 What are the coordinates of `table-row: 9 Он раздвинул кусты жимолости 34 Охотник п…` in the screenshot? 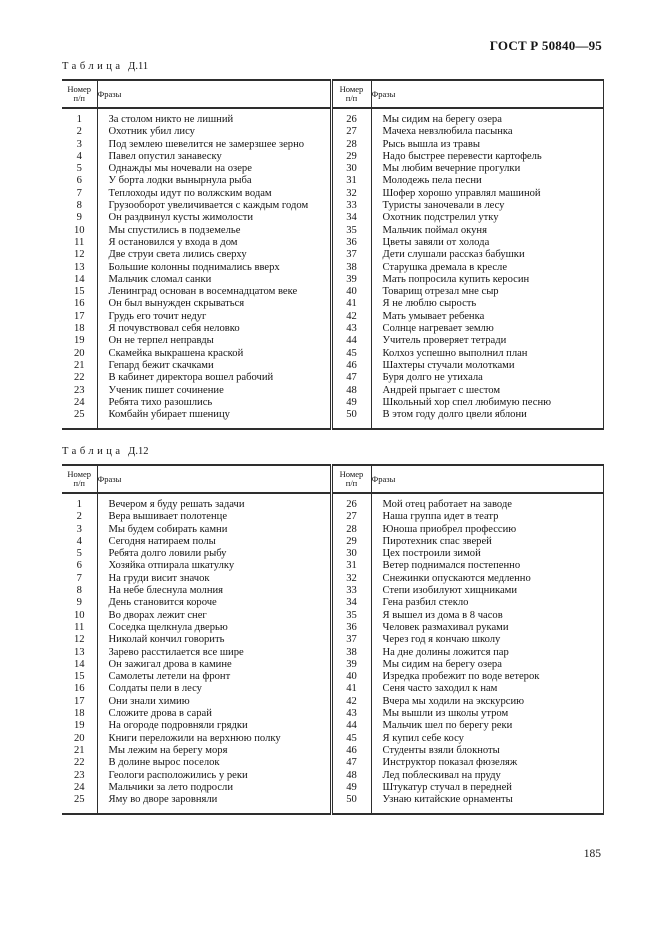 It's located at (333, 218).